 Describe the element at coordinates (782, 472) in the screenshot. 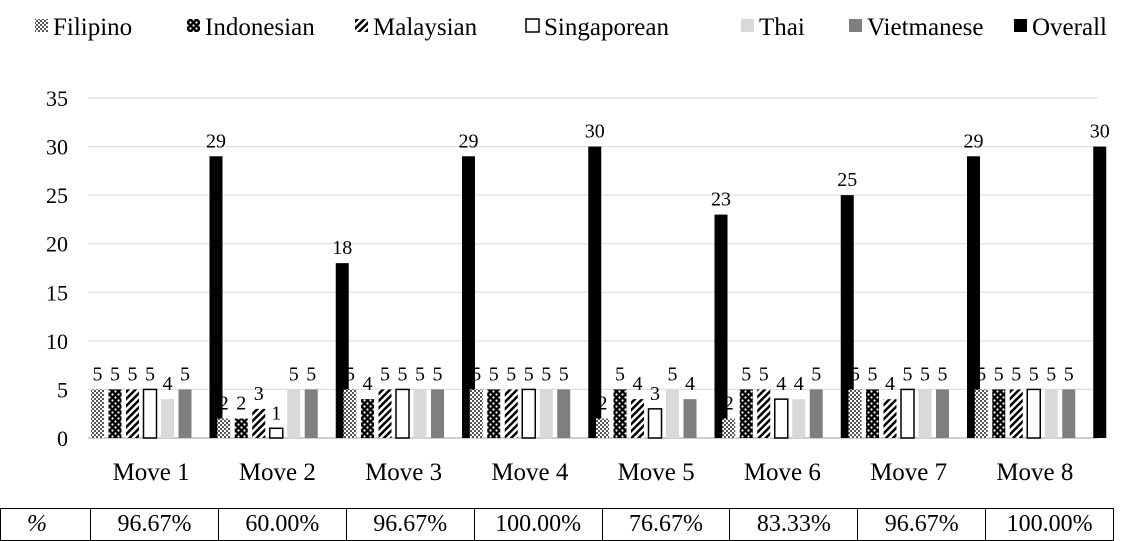

I see `x-tick-label: Move 6` at that location.